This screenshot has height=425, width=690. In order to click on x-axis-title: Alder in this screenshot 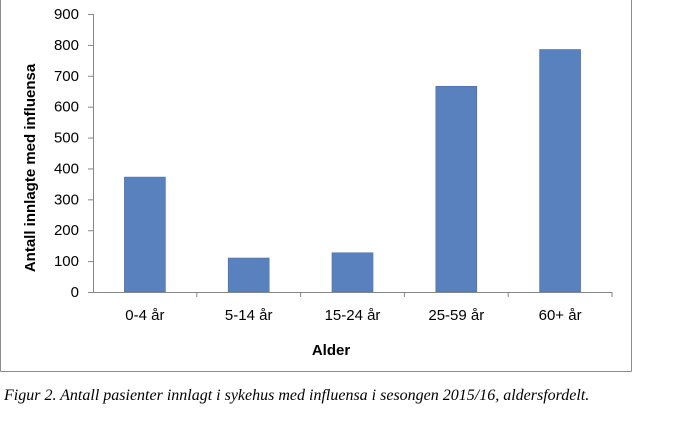, I will do `click(331, 350)`.